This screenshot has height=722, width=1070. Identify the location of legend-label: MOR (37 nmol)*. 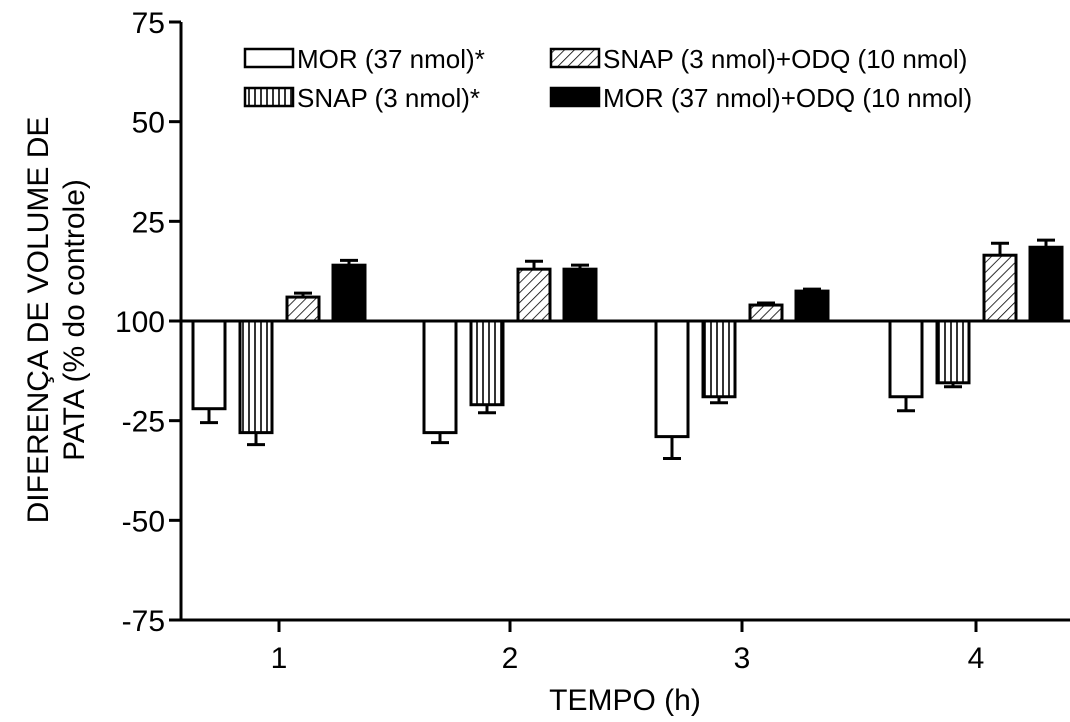
(391, 59).